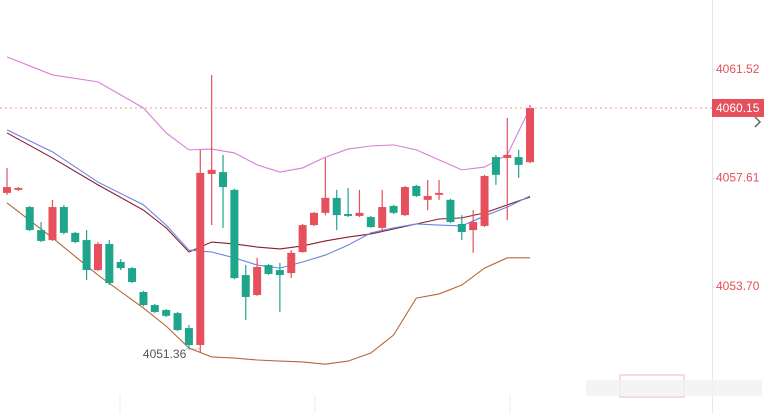  What do you see at coordinates (738, 69) in the screenshot?
I see `y-tick-label: 4061.52` at bounding box center [738, 69].